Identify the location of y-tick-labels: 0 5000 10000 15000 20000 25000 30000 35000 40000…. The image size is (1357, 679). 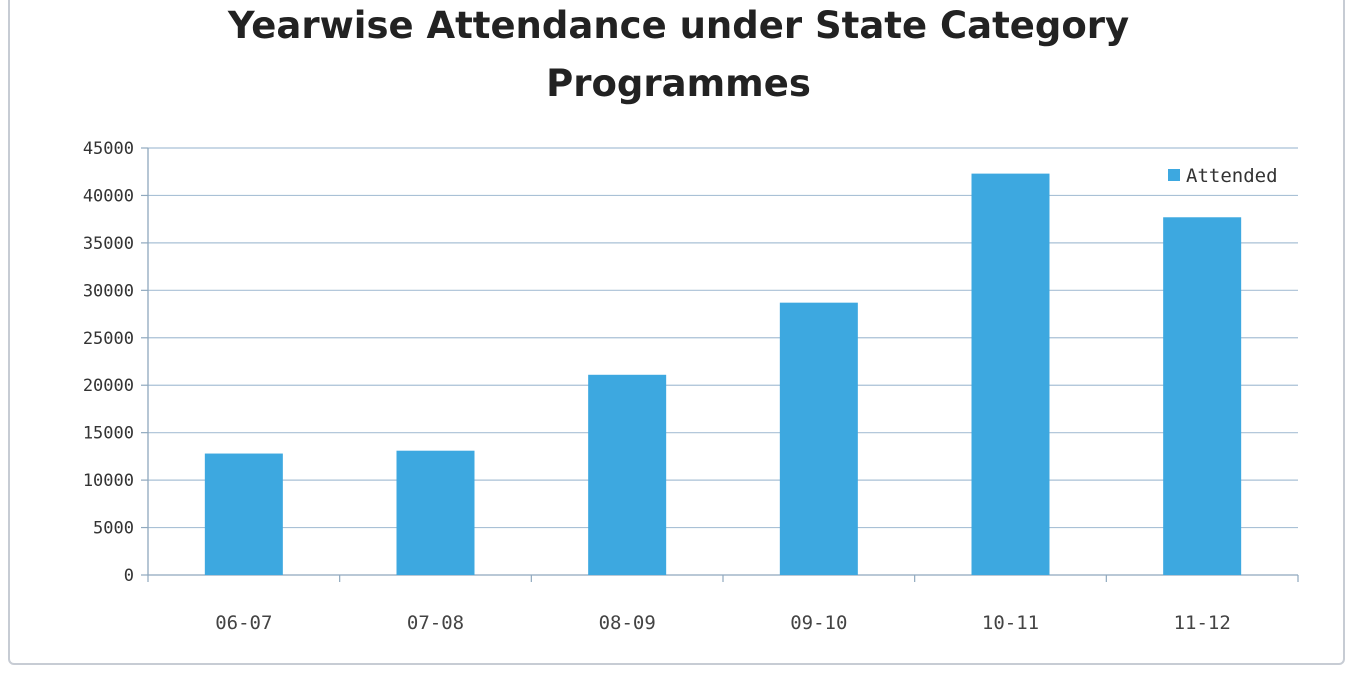
(108, 362).